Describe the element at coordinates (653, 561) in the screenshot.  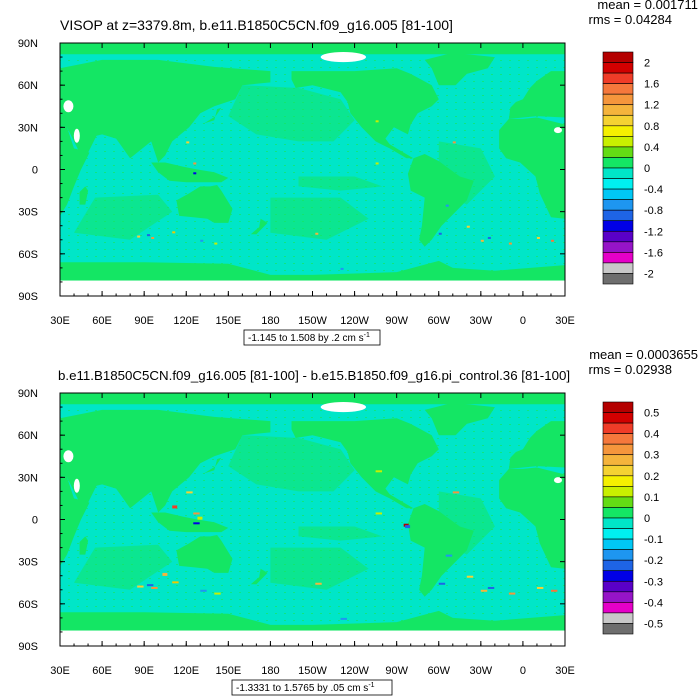
I see `colorbar-label: -0.2` at that location.